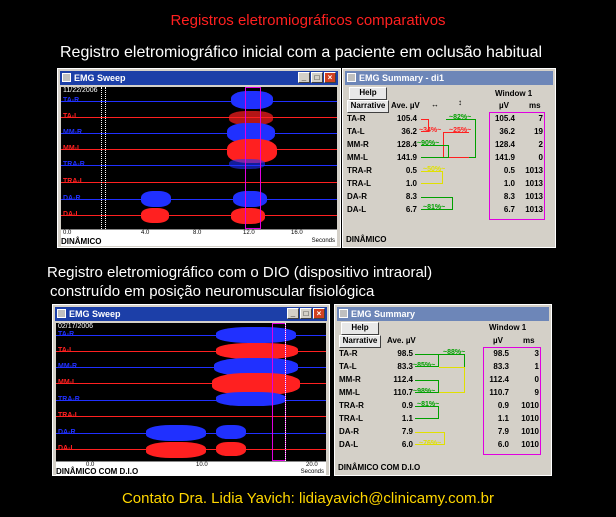 The height and width of the screenshot is (517, 616). What do you see at coordinates (509, 209) in the screenshot?
I see `row-uv: 6.7` at bounding box center [509, 209].